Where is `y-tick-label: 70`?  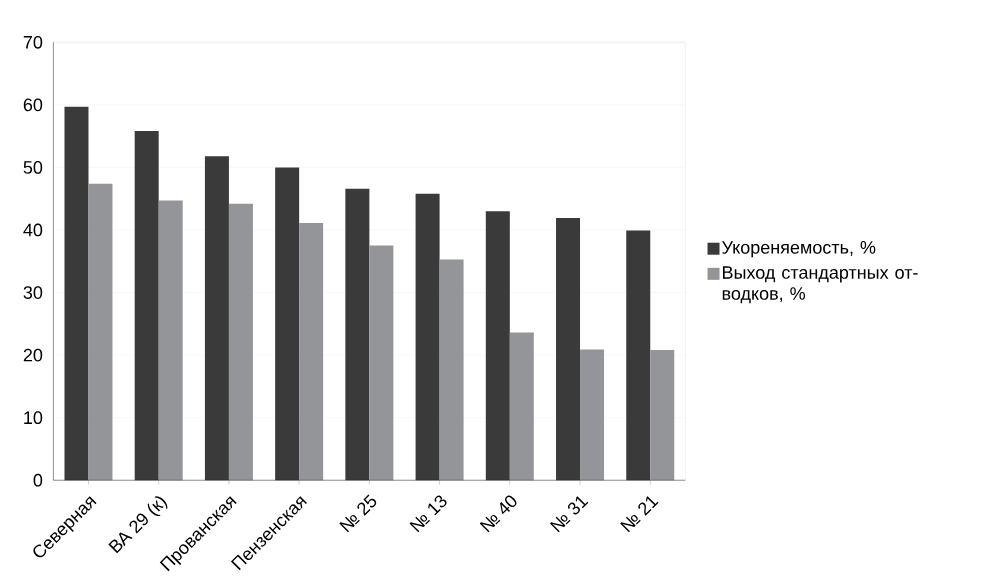
y-tick-label: 70 is located at coordinates (33, 42).